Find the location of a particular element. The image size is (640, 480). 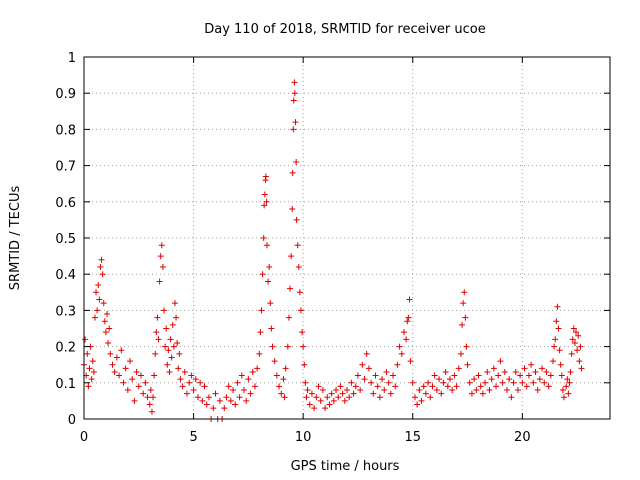

x-tick-label: 15 is located at coordinates (412, 437).